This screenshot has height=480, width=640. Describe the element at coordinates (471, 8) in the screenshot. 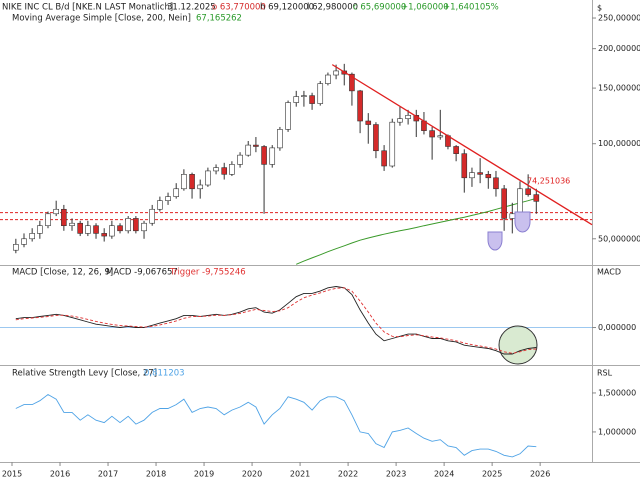

I see `change-percent: +1,640105%` at that location.